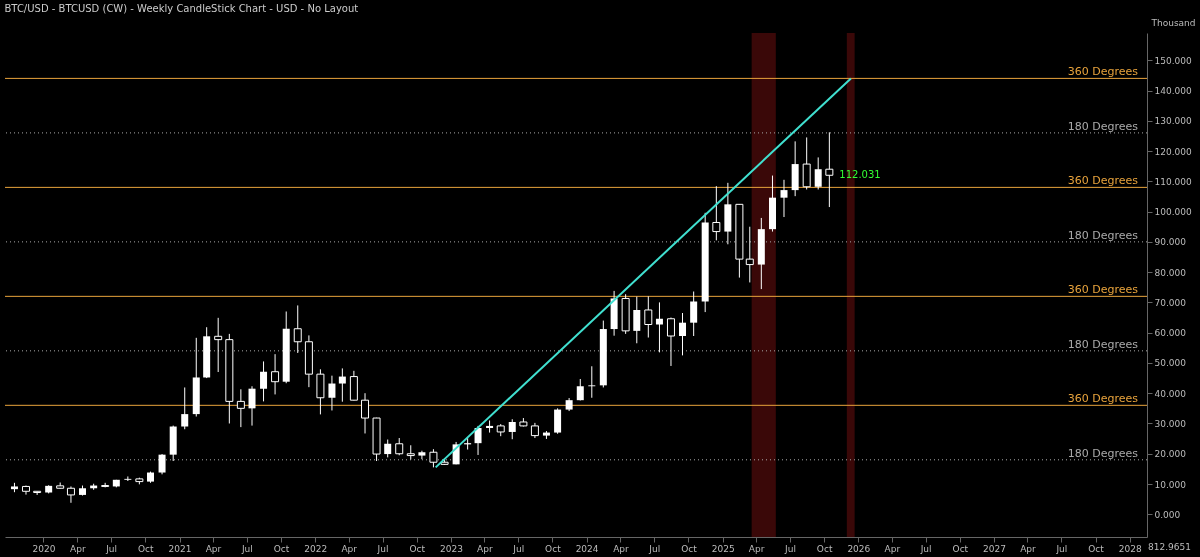  I want to click on y-axis-title: Thousand, so click(1173, 22).